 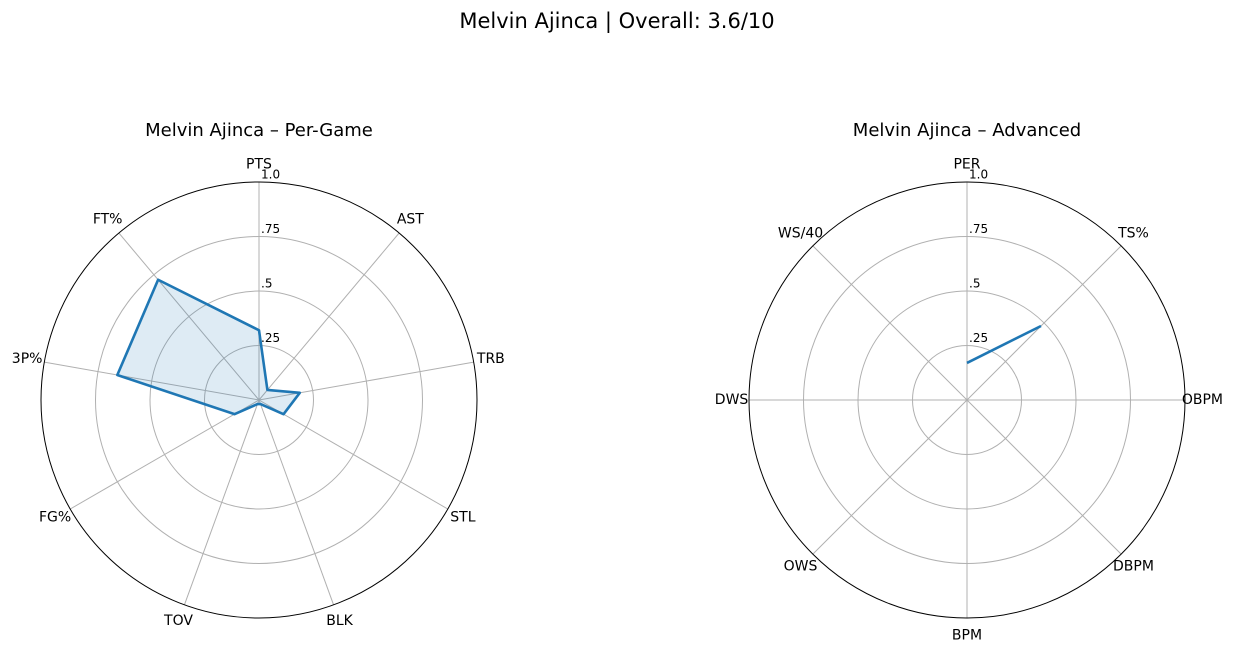 I want to click on category-label: TOV, so click(x=178, y=621).